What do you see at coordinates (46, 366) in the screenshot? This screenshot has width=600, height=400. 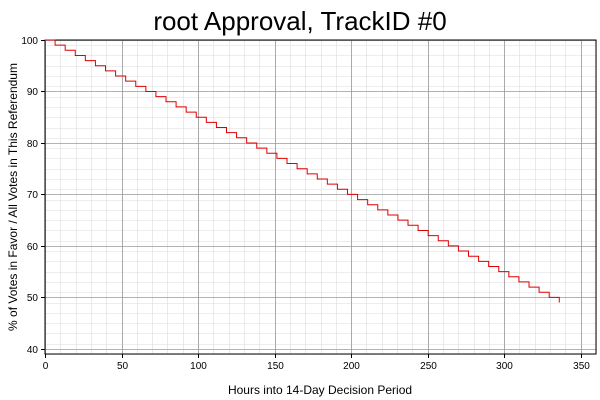 I see `x-tick-label: 0` at bounding box center [46, 366].